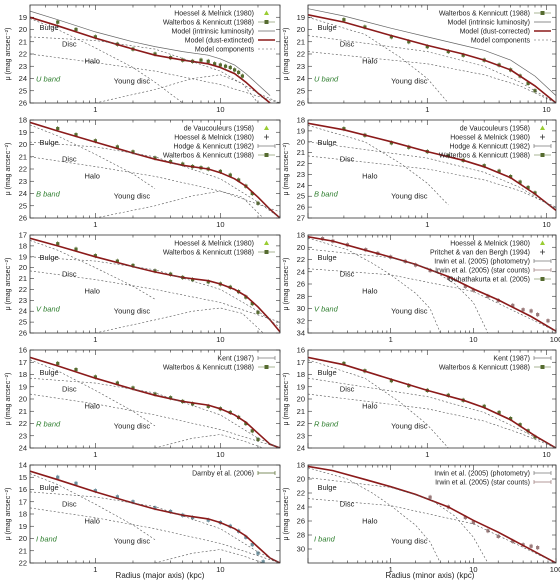  Describe the element at coordinates (23, 300) in the screenshot. I see `y-tick-label: 23` at that location.